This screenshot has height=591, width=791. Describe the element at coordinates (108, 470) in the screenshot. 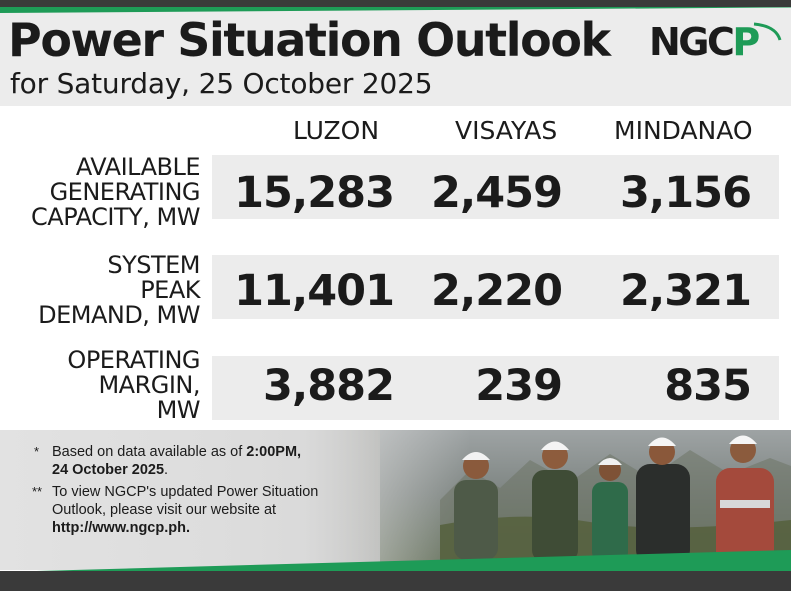

I see `footnote-date: 24 October 2025` at that location.